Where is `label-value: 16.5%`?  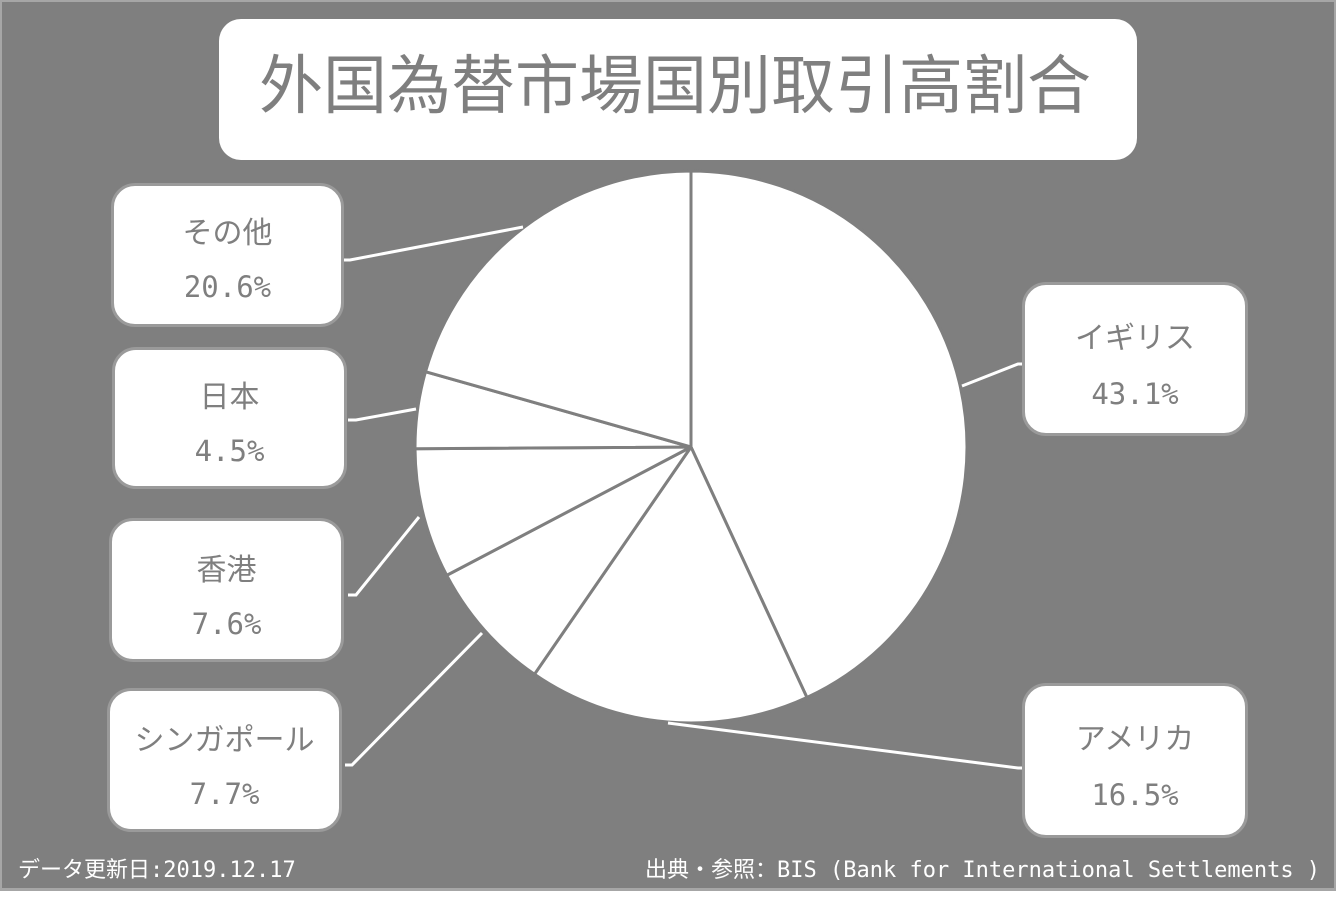
label-value: 16.5% is located at coordinates (1135, 795).